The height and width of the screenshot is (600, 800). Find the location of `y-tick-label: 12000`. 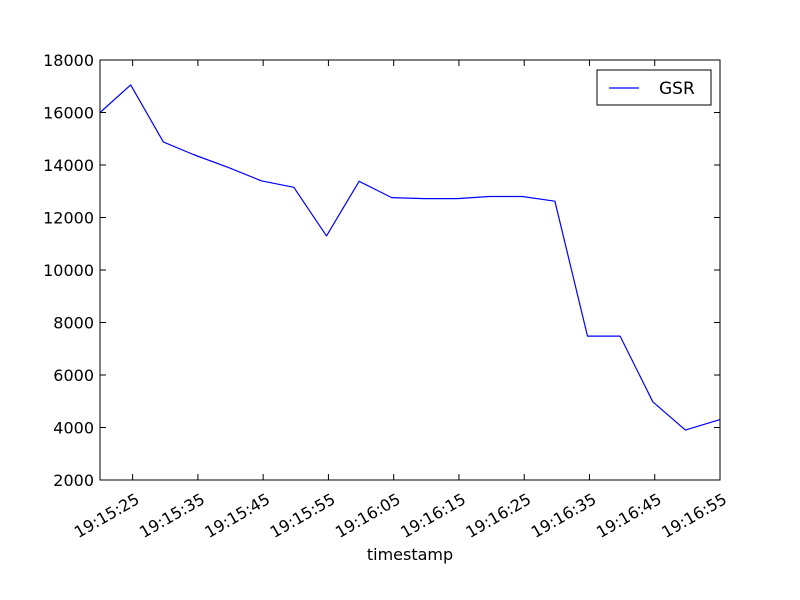

y-tick-label: 12000 is located at coordinates (68, 218).